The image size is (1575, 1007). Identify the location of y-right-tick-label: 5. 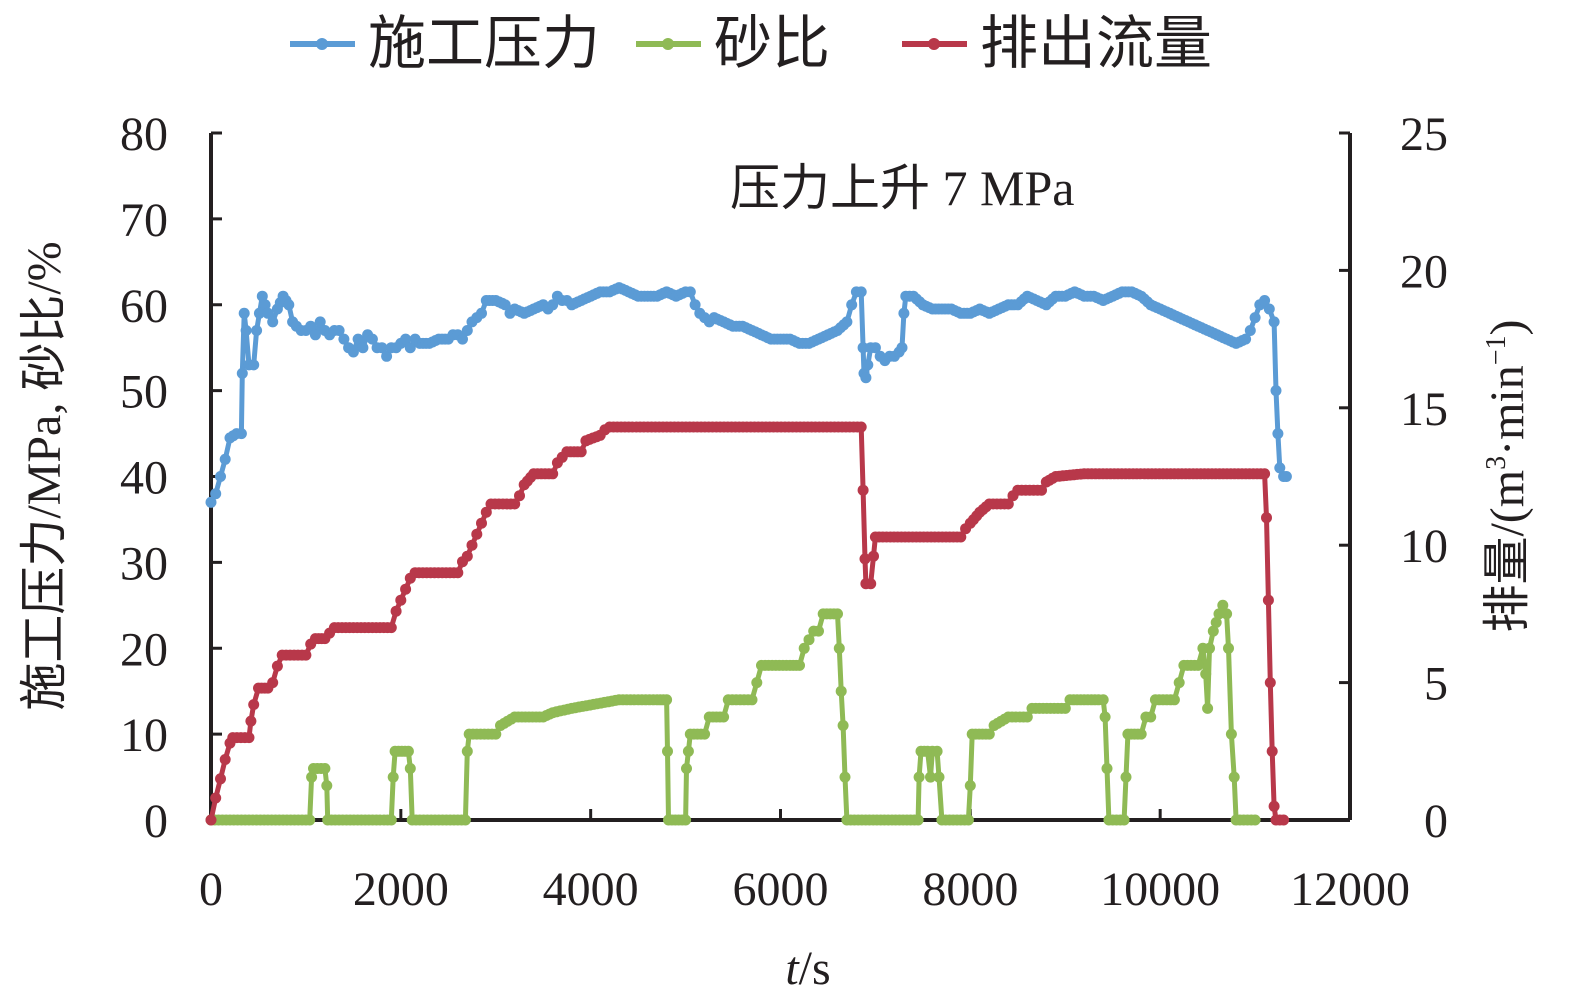
(1436, 684).